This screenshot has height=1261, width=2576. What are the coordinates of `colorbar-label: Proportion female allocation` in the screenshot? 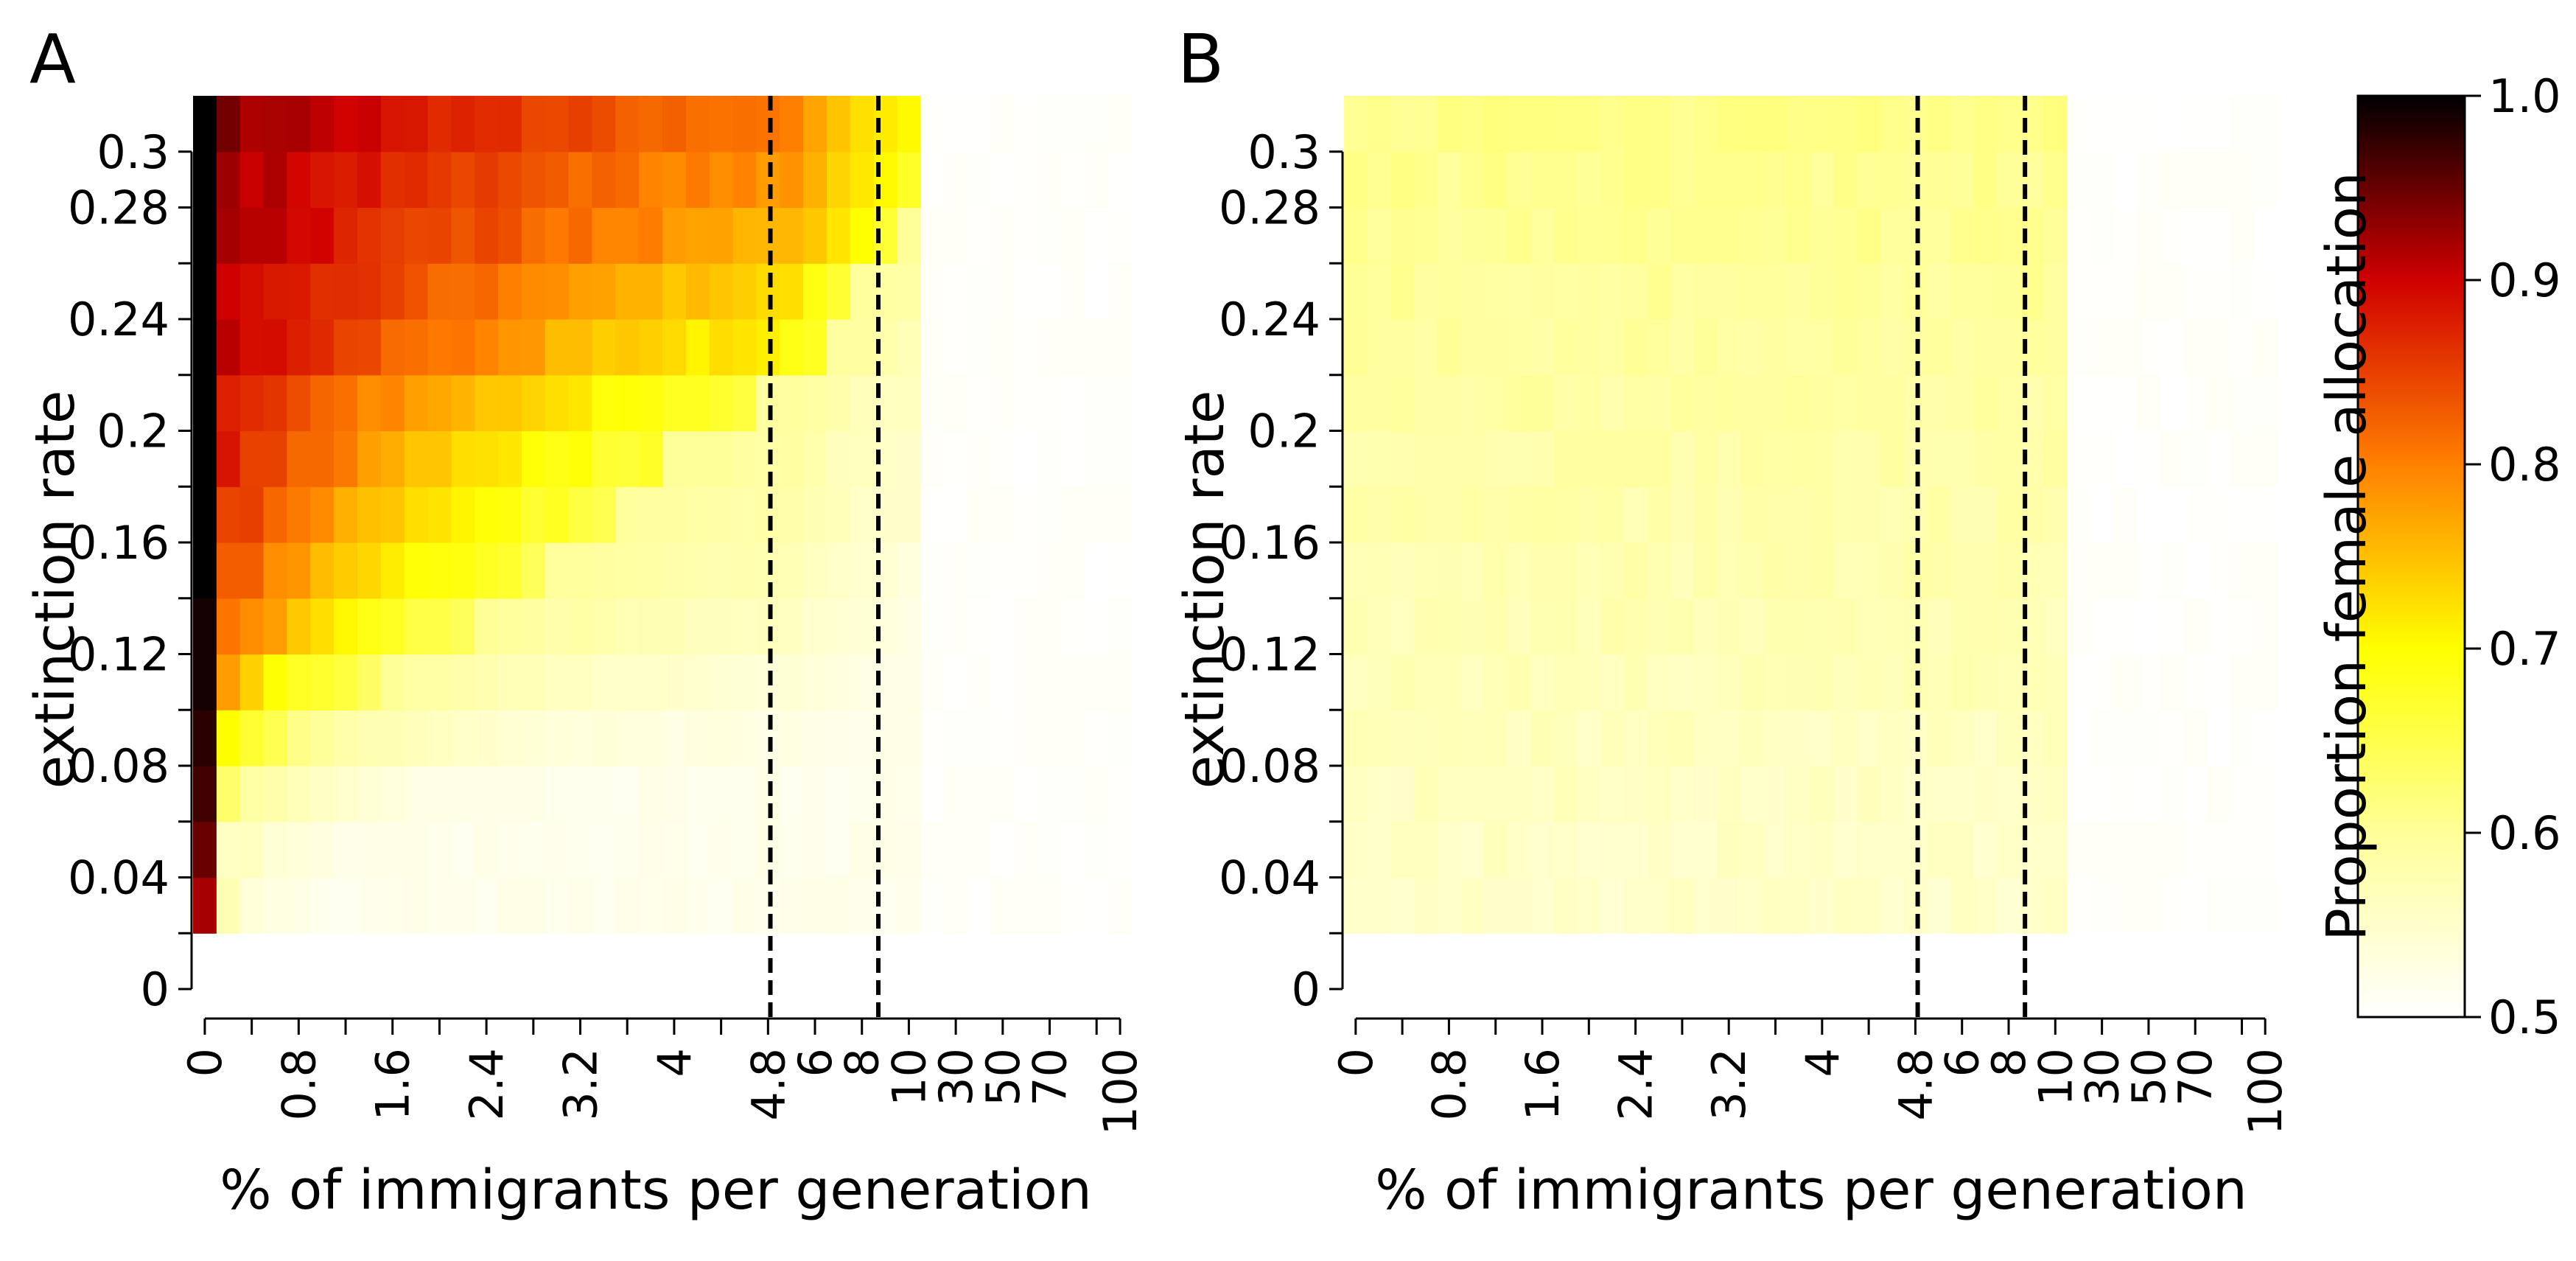 It's located at (2347, 556).